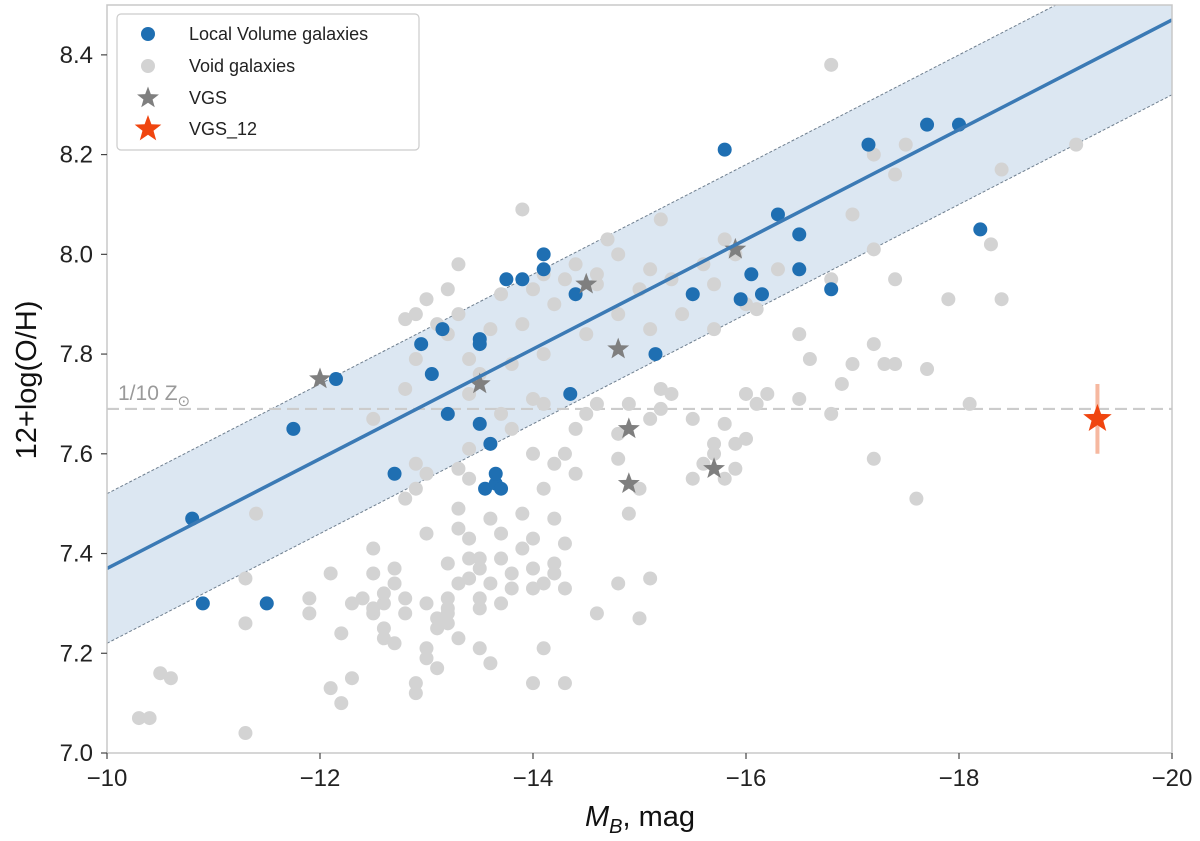  I want to click on reference-line-label-main: 1/10 Z, so click(148, 393).